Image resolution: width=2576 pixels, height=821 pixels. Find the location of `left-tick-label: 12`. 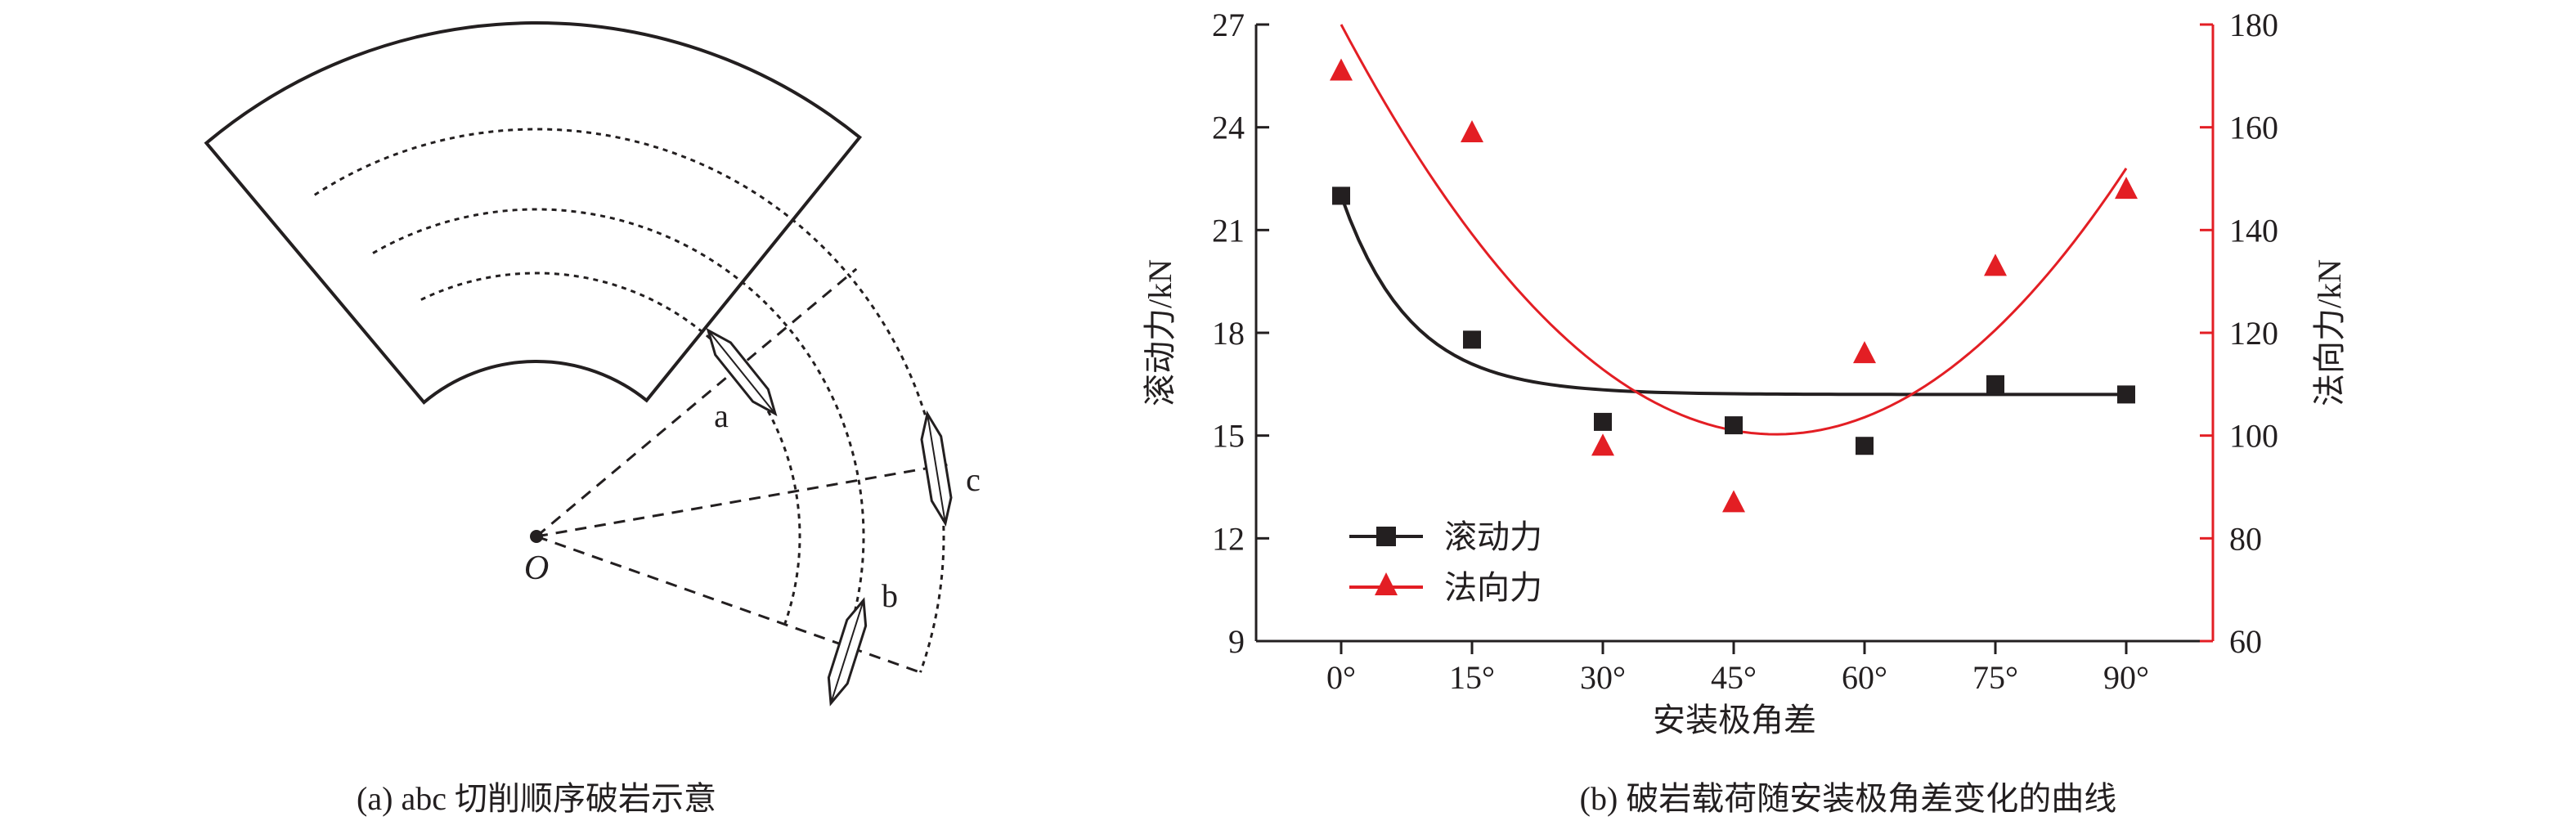

left-tick-label: 12 is located at coordinates (1228, 538).